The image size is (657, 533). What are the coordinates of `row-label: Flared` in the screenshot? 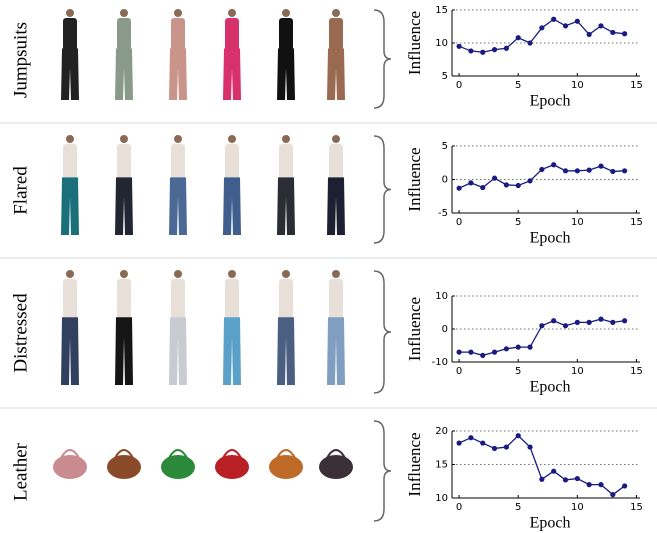 It's located at (20, 190).